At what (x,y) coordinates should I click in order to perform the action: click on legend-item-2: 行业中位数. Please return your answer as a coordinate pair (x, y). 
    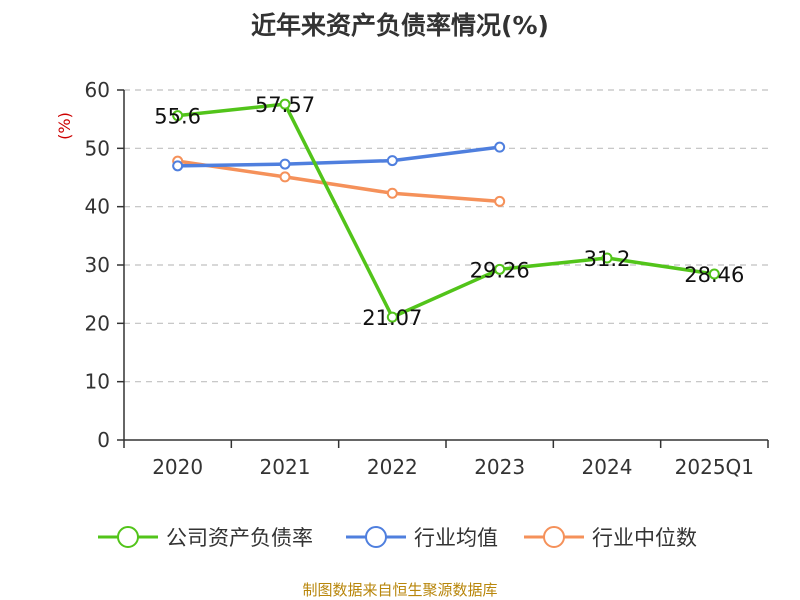
    Looking at the image, I should click on (610, 538).